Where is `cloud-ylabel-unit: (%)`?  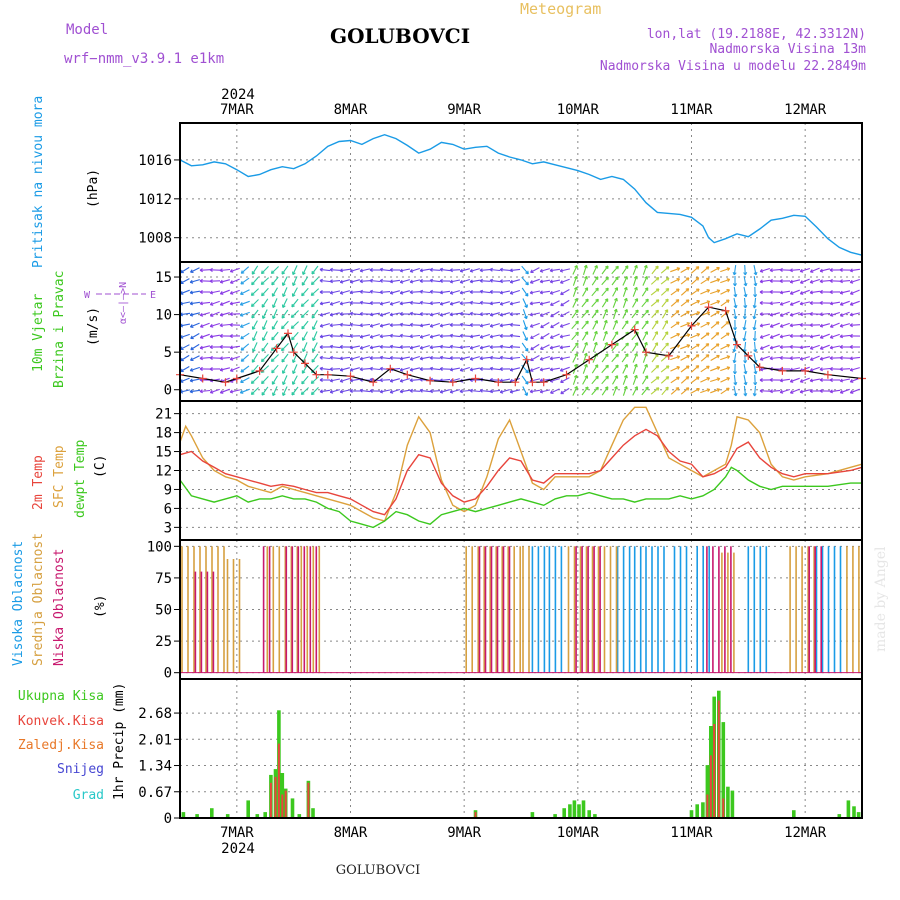
cloud-ylabel-unit: (%) is located at coordinates (100, 606).